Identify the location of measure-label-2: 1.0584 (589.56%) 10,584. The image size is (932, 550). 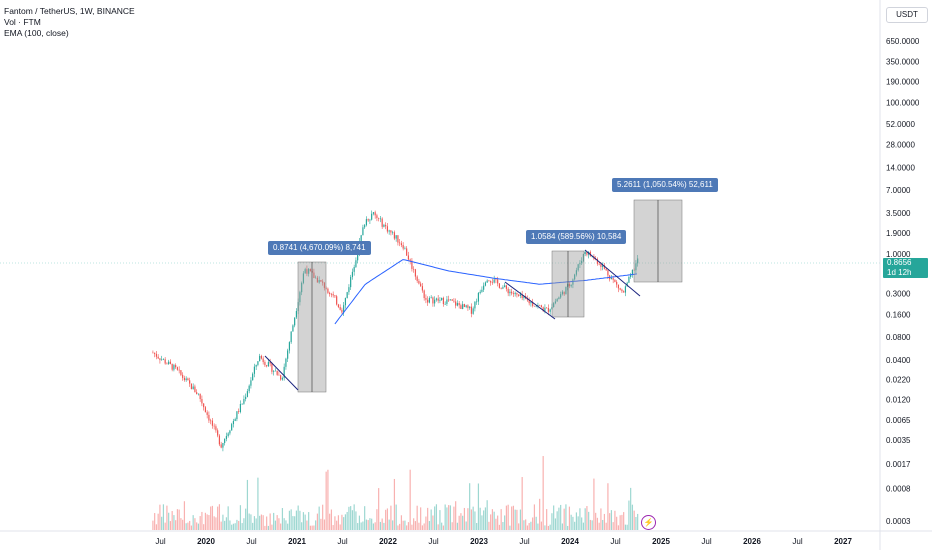
(576, 237).